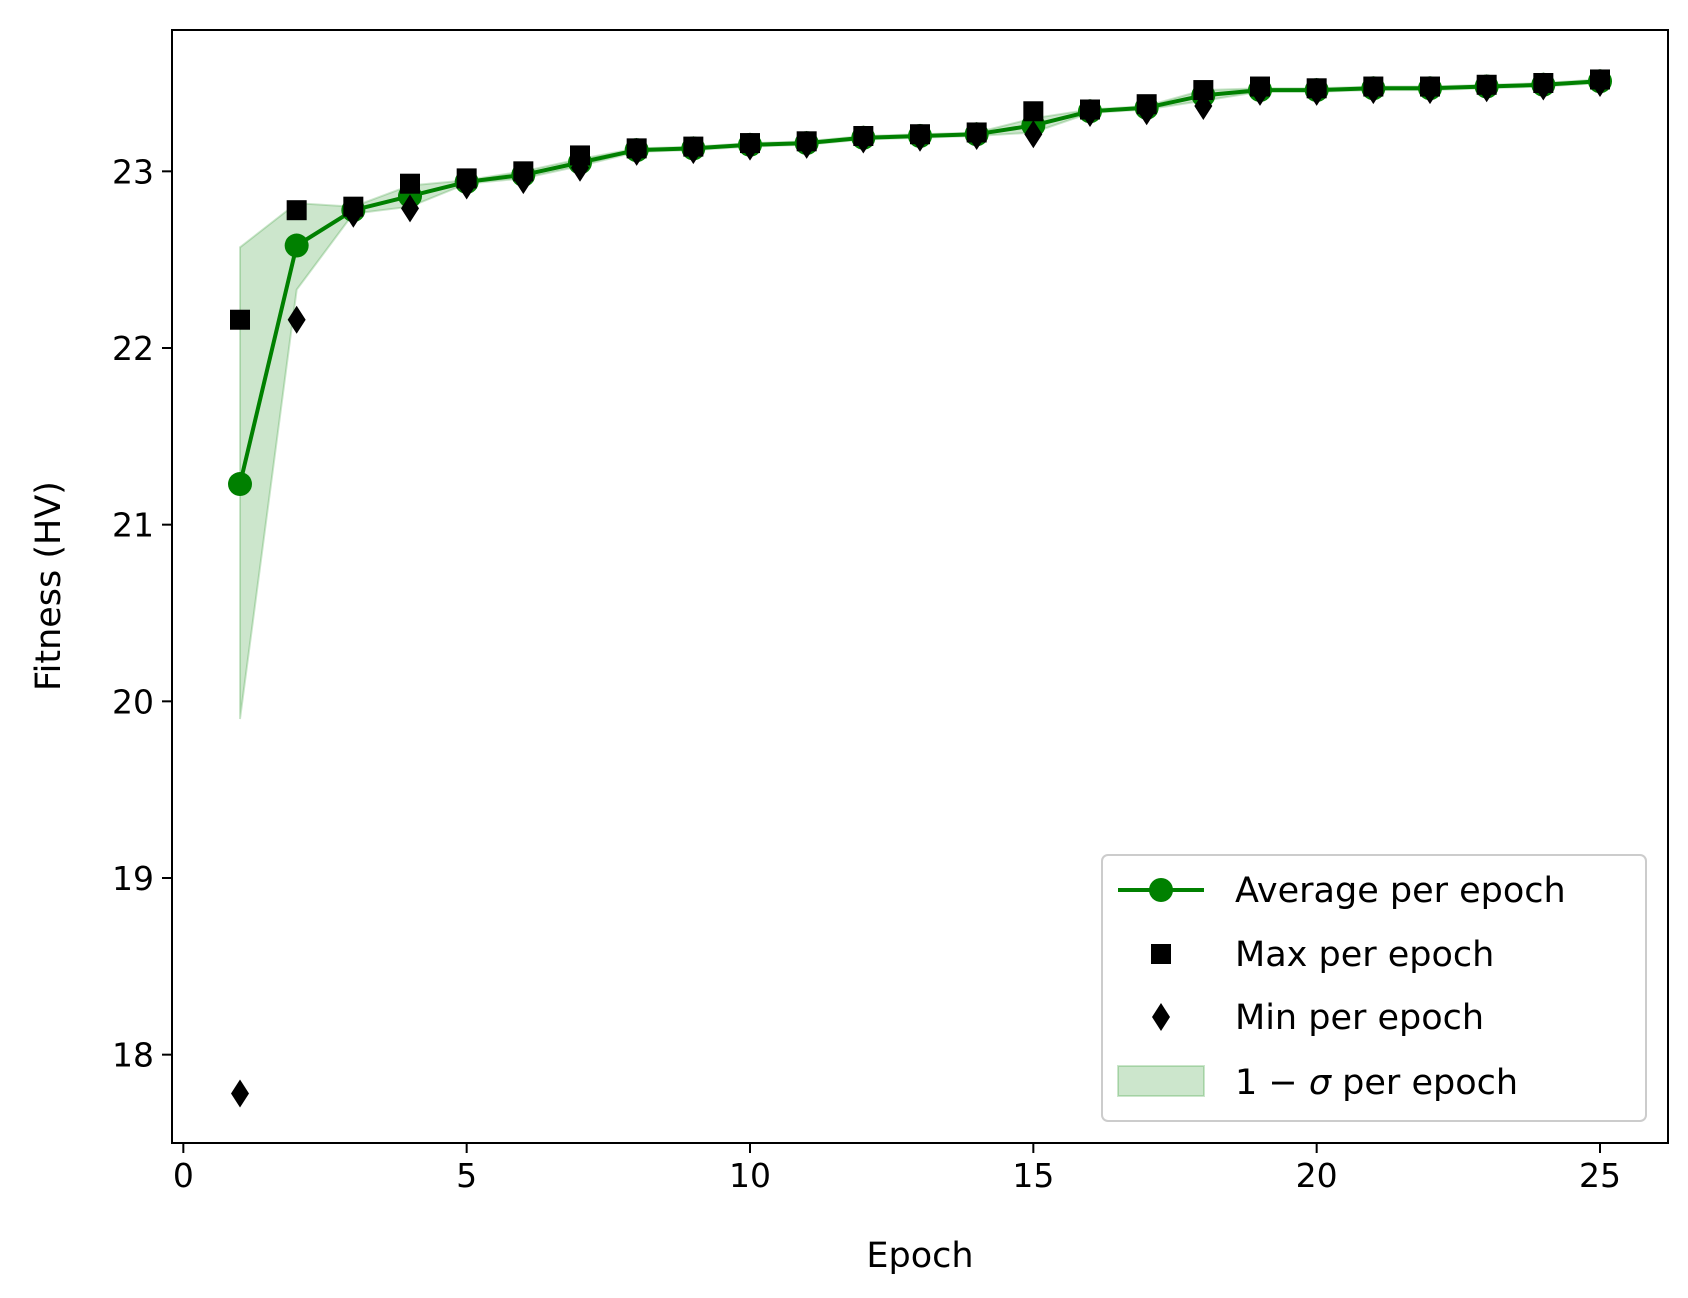  What do you see at coordinates (1033, 1175) in the screenshot?
I see `x-tick-label: 15` at bounding box center [1033, 1175].